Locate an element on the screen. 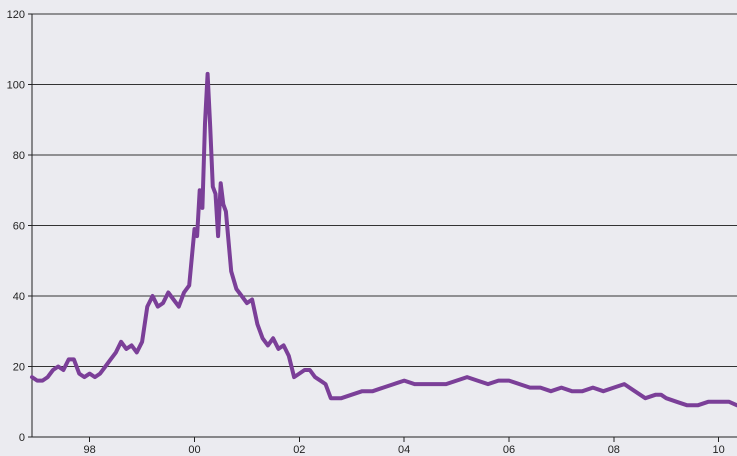  x-tick-labels: 98 00 02 04 06 08 10 is located at coordinates (404, 450).